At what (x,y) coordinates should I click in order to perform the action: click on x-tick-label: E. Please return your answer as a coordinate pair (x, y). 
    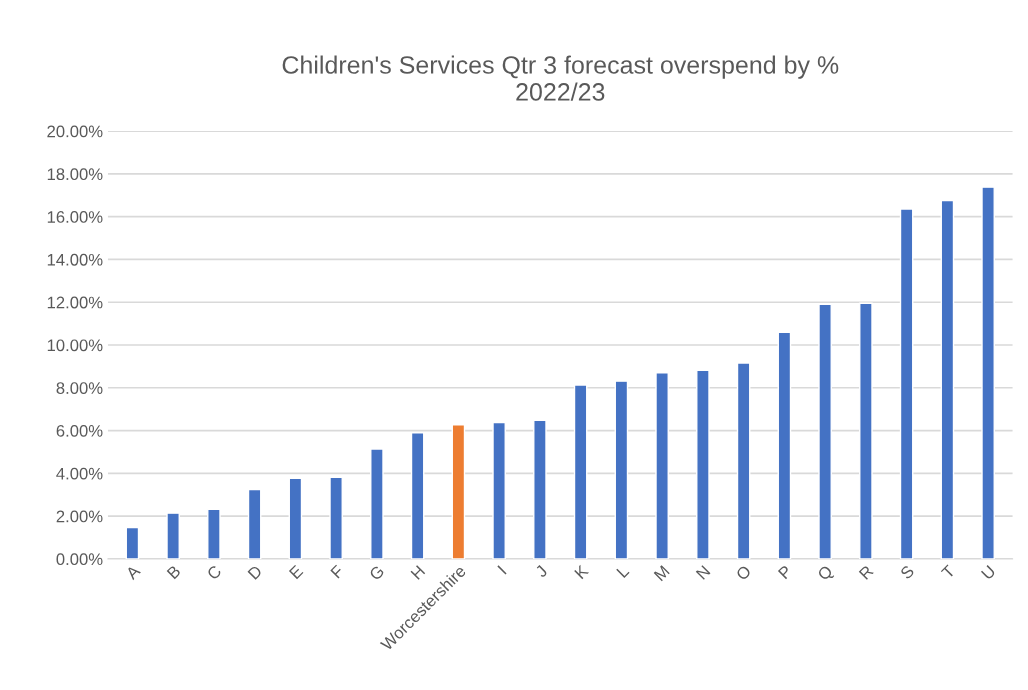
    Looking at the image, I should click on (296, 572).